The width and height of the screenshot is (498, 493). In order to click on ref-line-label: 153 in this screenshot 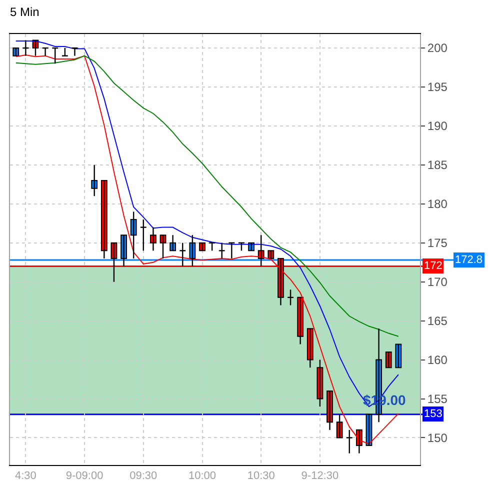, I will do `click(433, 414)`.